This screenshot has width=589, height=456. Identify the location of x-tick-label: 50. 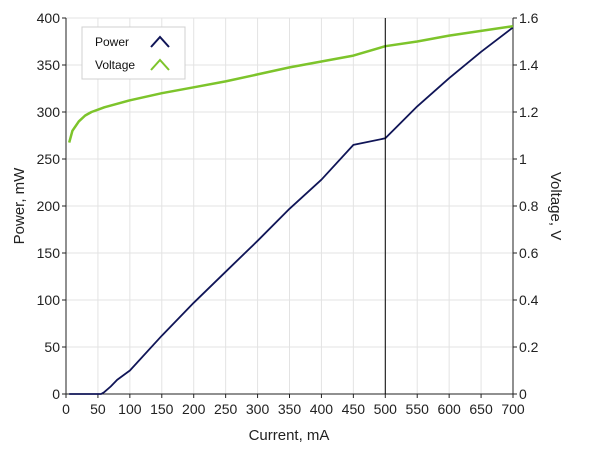
(98, 409).